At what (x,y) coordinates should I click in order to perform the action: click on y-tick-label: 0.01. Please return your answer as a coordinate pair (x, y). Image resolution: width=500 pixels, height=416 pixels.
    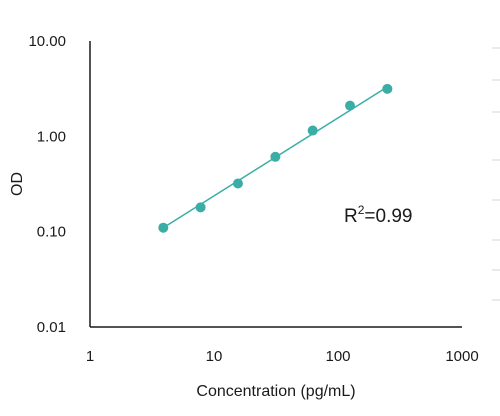
    Looking at the image, I should click on (51, 327).